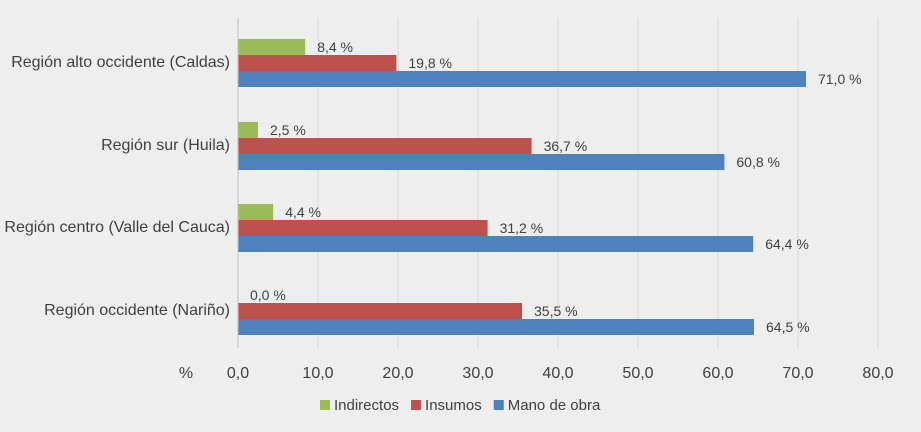  What do you see at coordinates (557, 373) in the screenshot?
I see `x-tick-label: 40,0` at bounding box center [557, 373].